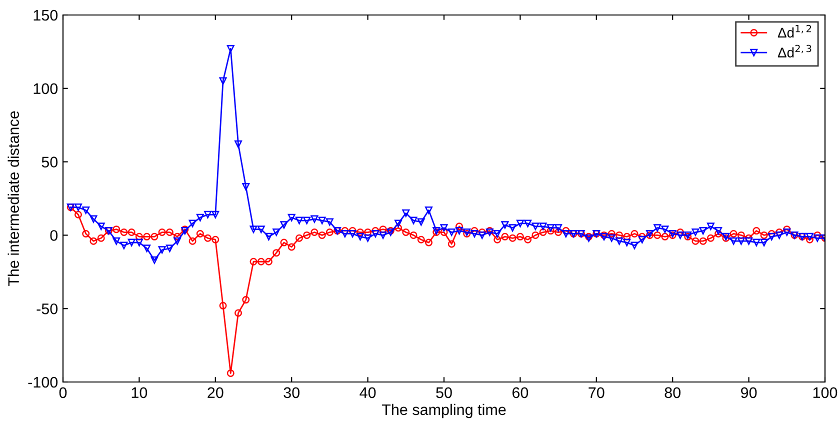  I want to click on y-tick-label: 150, so click(46, 15).